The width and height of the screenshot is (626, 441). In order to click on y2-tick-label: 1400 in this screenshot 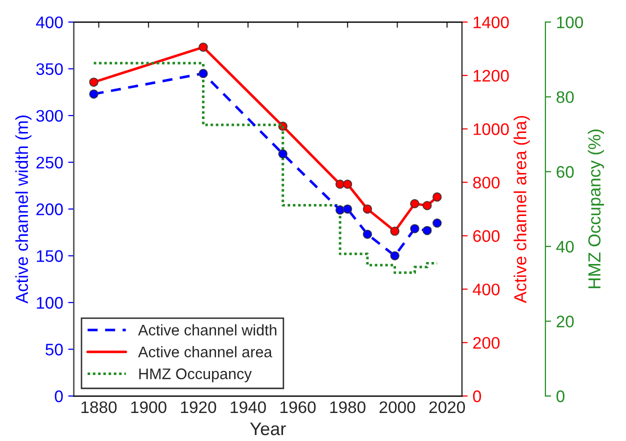, I will do `click(491, 22)`.